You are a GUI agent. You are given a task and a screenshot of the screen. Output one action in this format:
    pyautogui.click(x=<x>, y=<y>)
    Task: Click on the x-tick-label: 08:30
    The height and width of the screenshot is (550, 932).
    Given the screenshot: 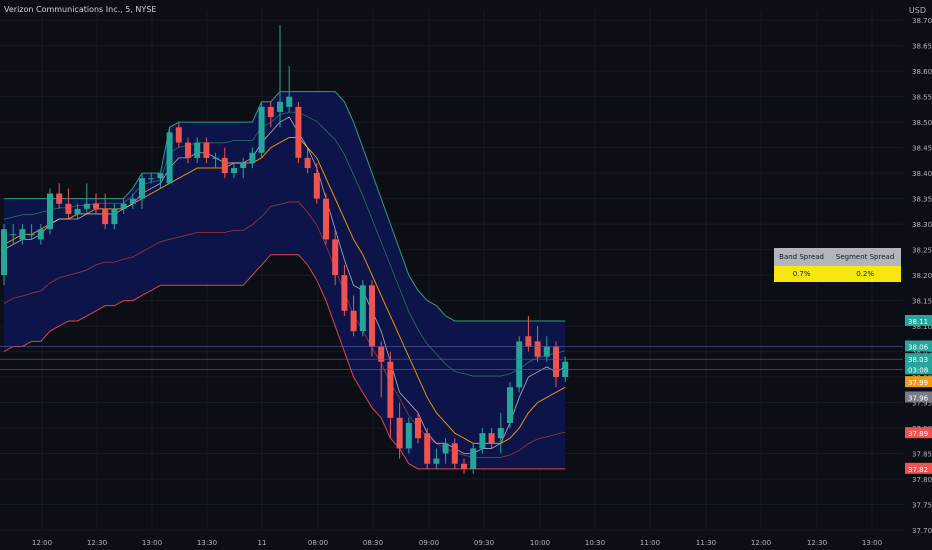 What is the action you would take?
    pyautogui.click(x=373, y=543)
    